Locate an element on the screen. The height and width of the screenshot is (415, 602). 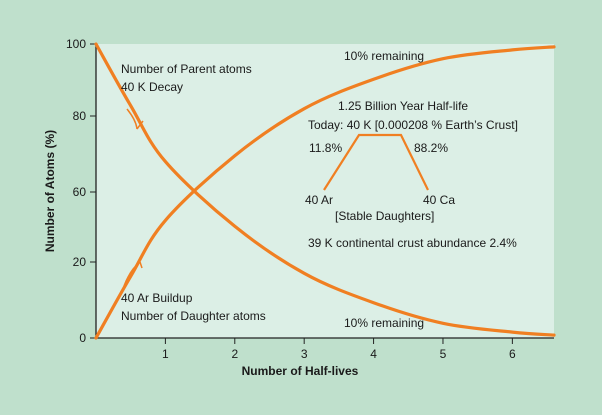
y-axis-title: Number of Atoms (%) is located at coordinates (50, 191).